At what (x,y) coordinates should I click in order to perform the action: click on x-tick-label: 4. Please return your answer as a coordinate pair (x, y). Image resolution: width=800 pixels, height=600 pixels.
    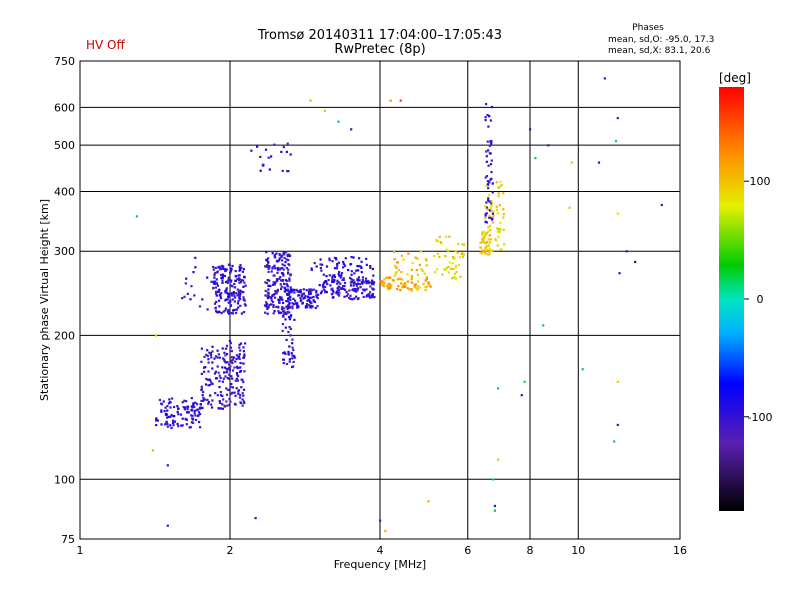
    Looking at the image, I should click on (380, 550).